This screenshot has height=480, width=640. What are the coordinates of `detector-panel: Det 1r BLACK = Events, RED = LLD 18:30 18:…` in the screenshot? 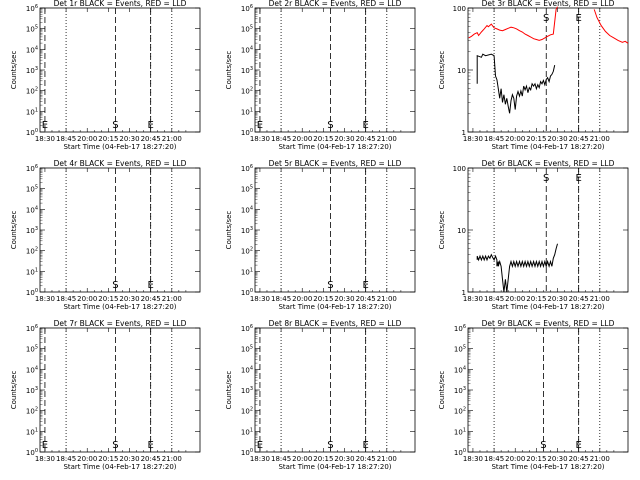 It's located at (105, 75).